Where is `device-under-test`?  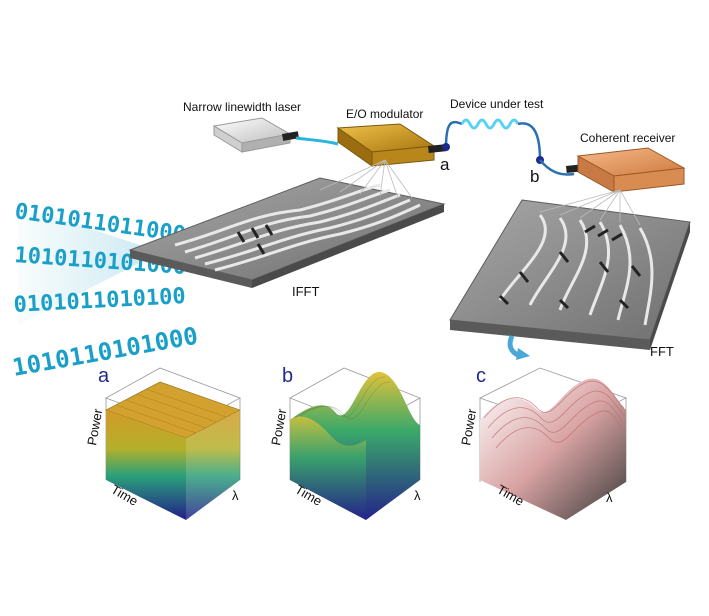
device-under-test is located at coordinates (493, 141).